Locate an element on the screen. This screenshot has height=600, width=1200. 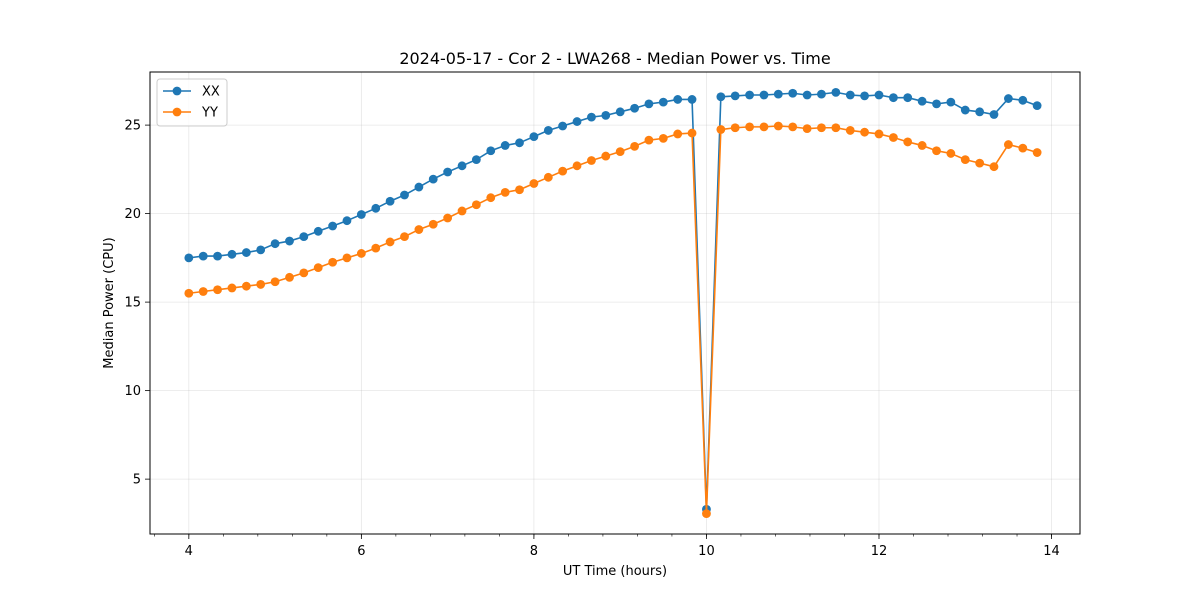
x-axis-label: UT Time (hours) is located at coordinates (615, 571).